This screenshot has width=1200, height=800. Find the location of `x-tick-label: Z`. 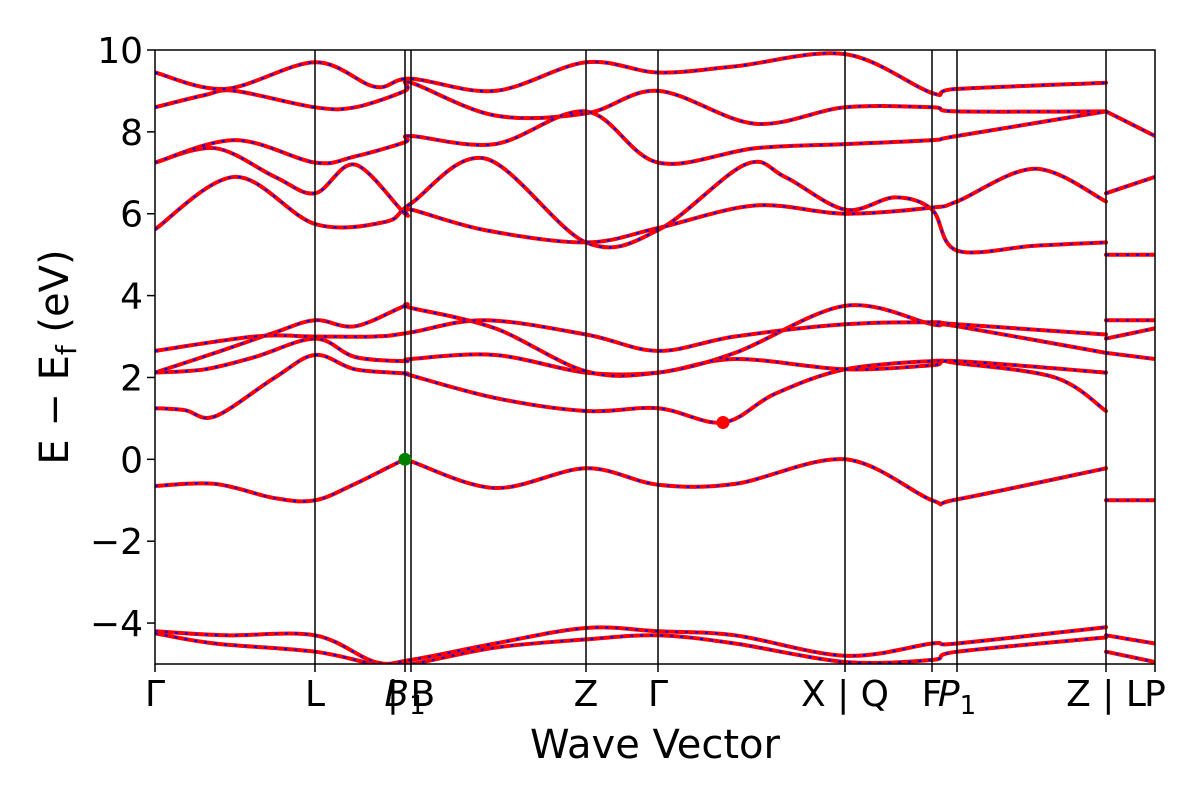

x-tick-label: Z is located at coordinates (586, 694).